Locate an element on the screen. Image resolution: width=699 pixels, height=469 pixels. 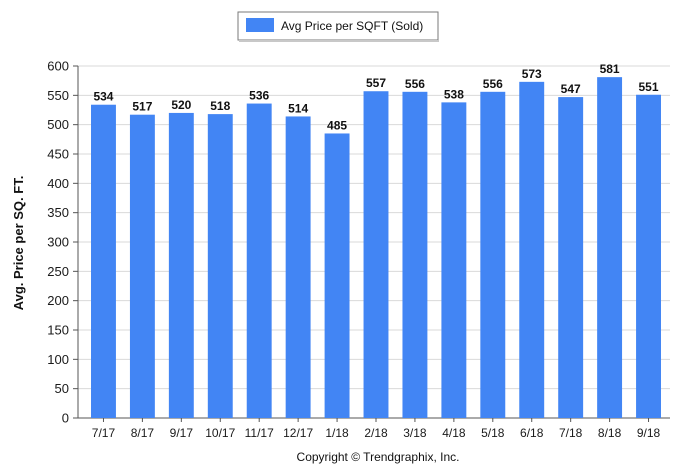
x-tick-label: 11/17 is located at coordinates (259, 433).